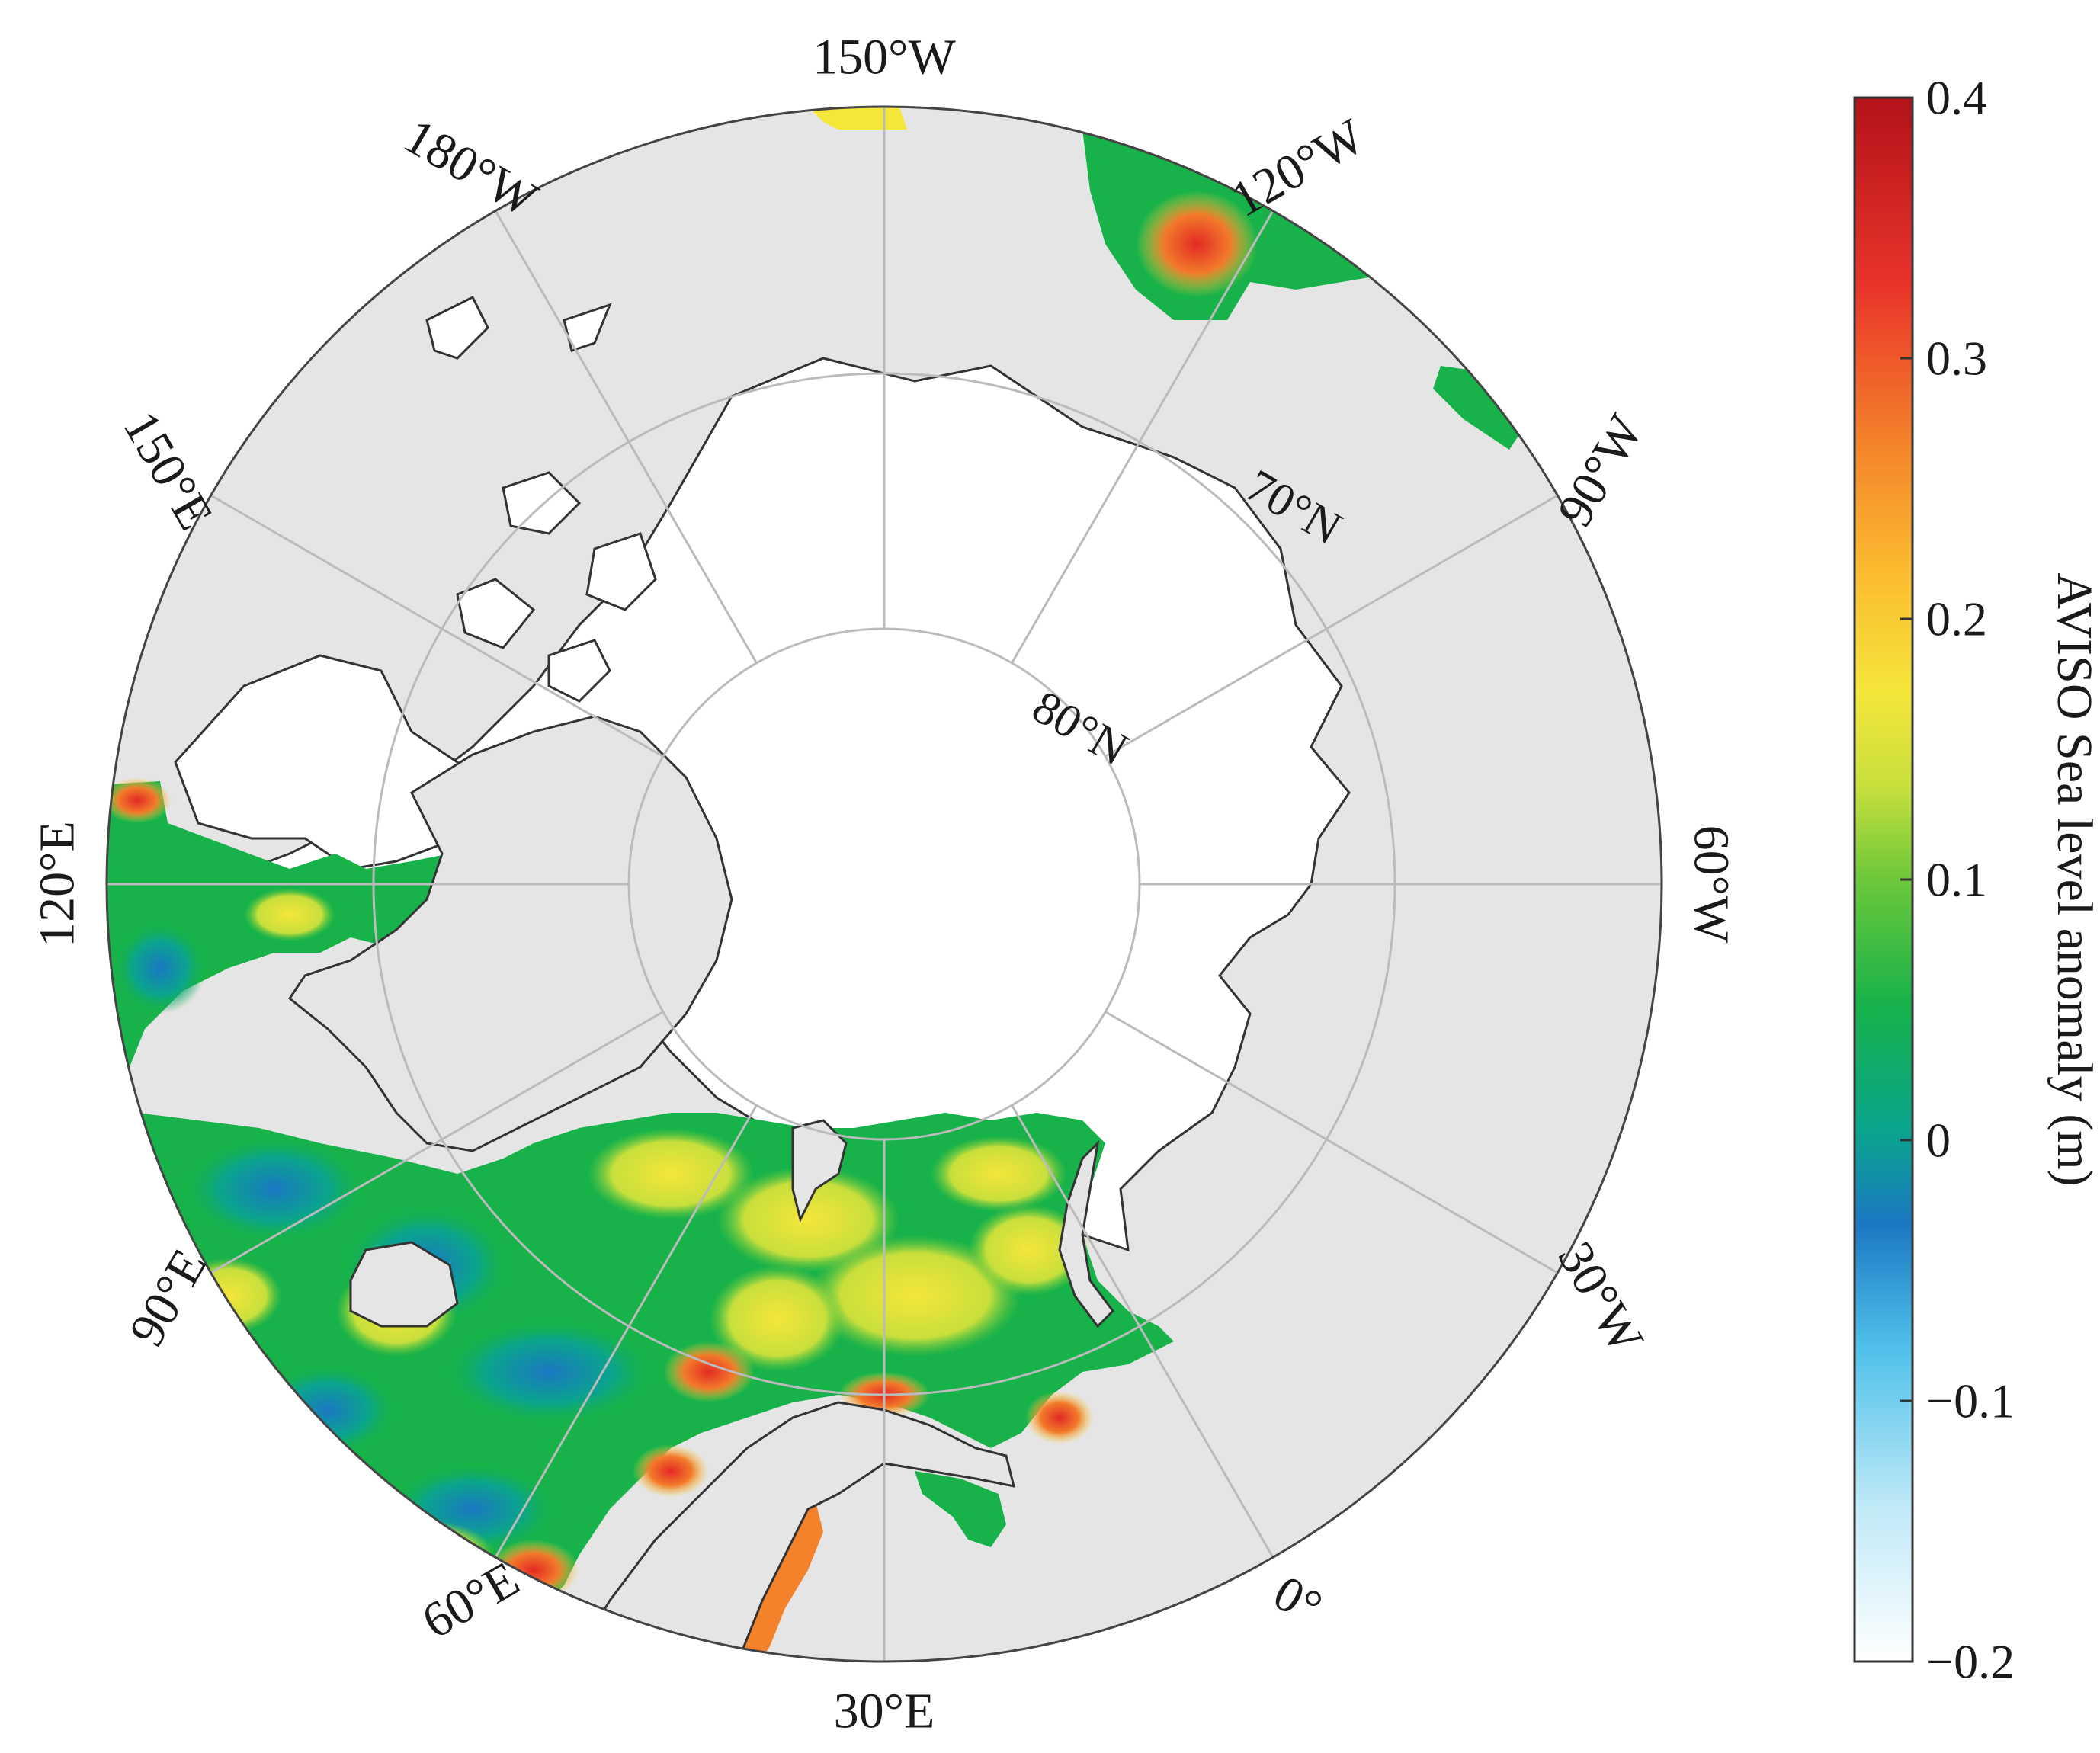 The width and height of the screenshot is (2100, 1753). What do you see at coordinates (1938, 1141) in the screenshot?
I see `colorbar-tick-label: 0` at bounding box center [1938, 1141].